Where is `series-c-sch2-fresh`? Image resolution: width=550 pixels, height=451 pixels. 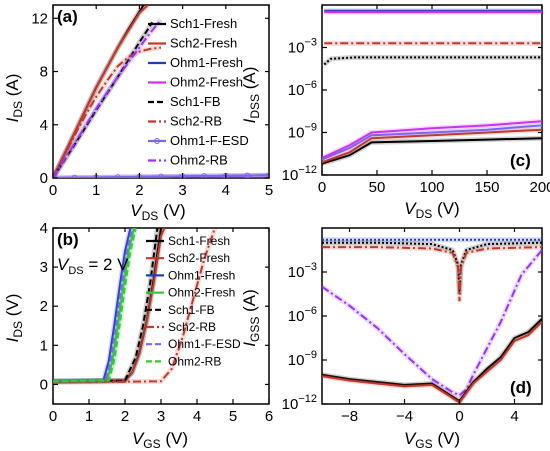 series-c-sch2-fresh is located at coordinates (432, 146).